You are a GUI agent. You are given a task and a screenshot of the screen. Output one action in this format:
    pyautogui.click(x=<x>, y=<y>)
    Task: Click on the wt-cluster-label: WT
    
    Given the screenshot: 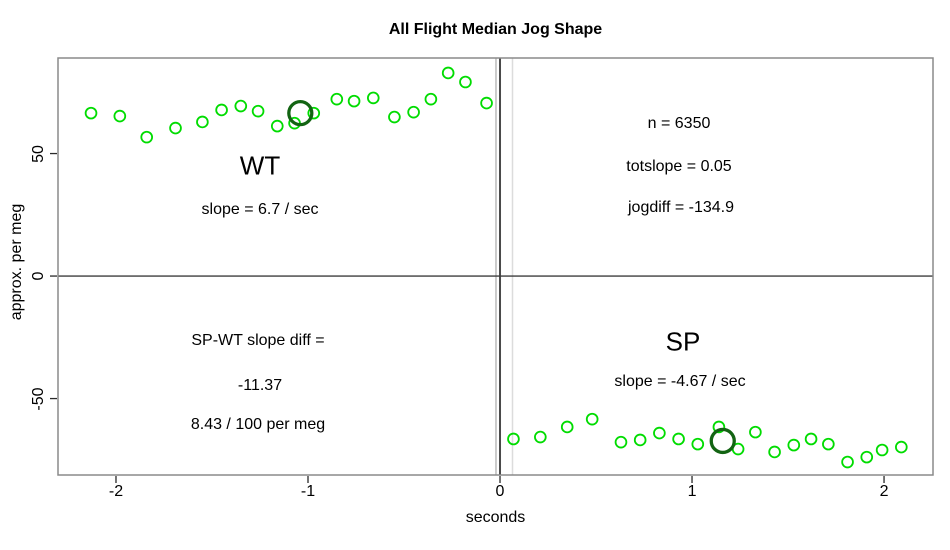 What is the action you would take?
    pyautogui.click(x=260, y=165)
    